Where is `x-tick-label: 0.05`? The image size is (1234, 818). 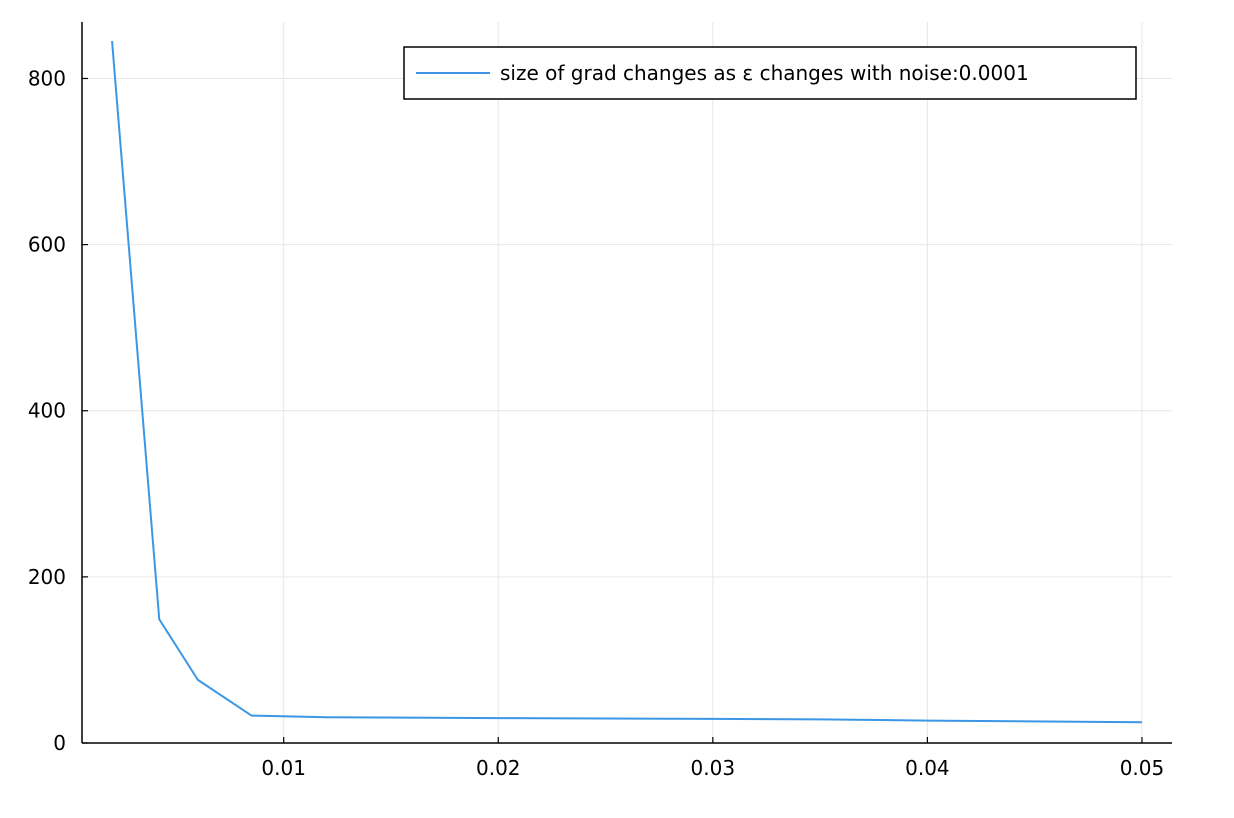
x-tick-label: 0.05 is located at coordinates (1142, 768).